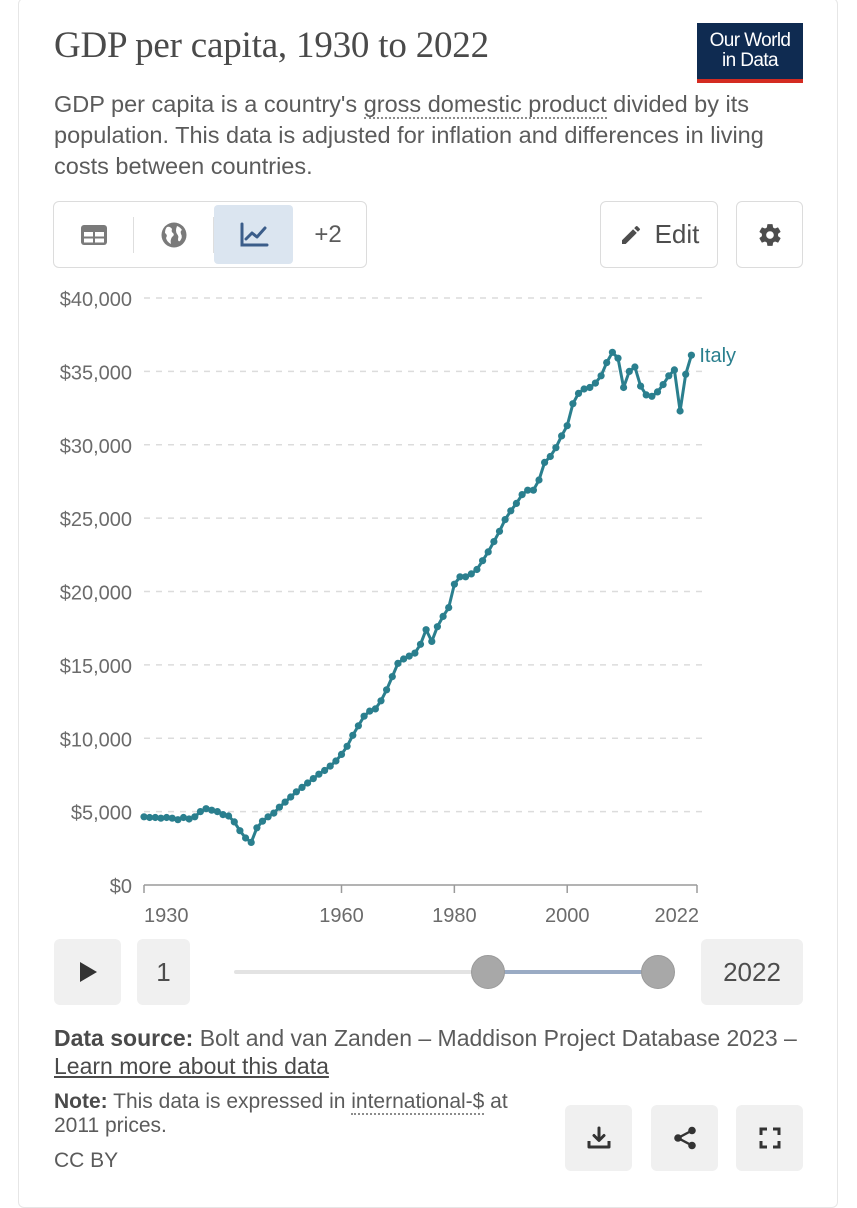  What do you see at coordinates (96, 667) in the screenshot?
I see `y-tick-label: $15,000` at bounding box center [96, 667].